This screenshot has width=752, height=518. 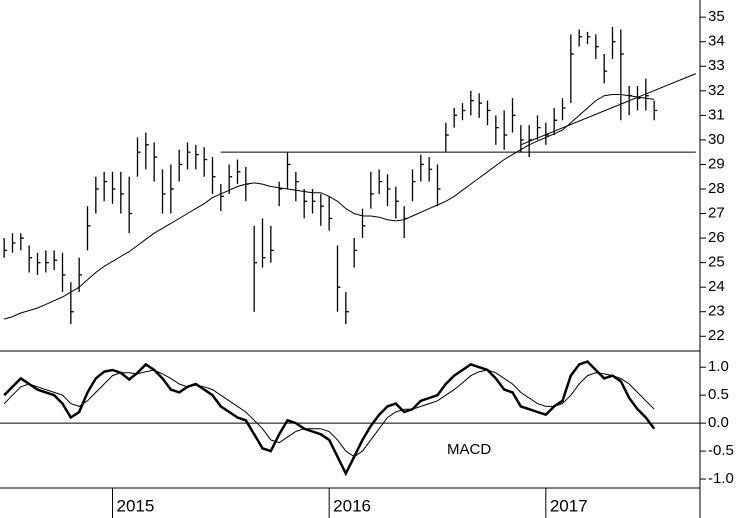 What do you see at coordinates (716, 16) in the screenshot?
I see `y-tick-label: 35` at bounding box center [716, 16].